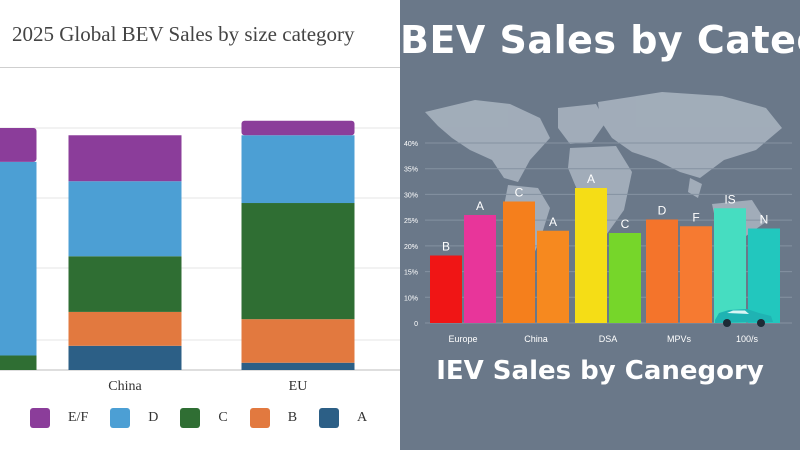 The width and height of the screenshot is (800, 450). Describe the element at coordinates (744, 318) in the screenshot. I see `car-icon` at that location.